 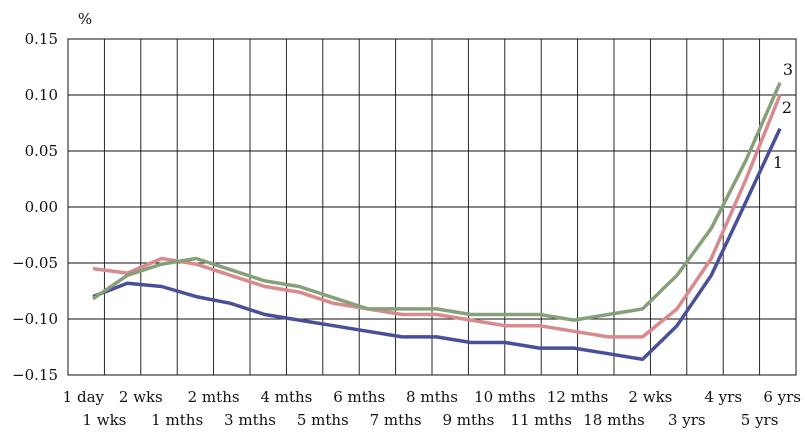 I want to click on series-label-1: 1, so click(x=778, y=162).